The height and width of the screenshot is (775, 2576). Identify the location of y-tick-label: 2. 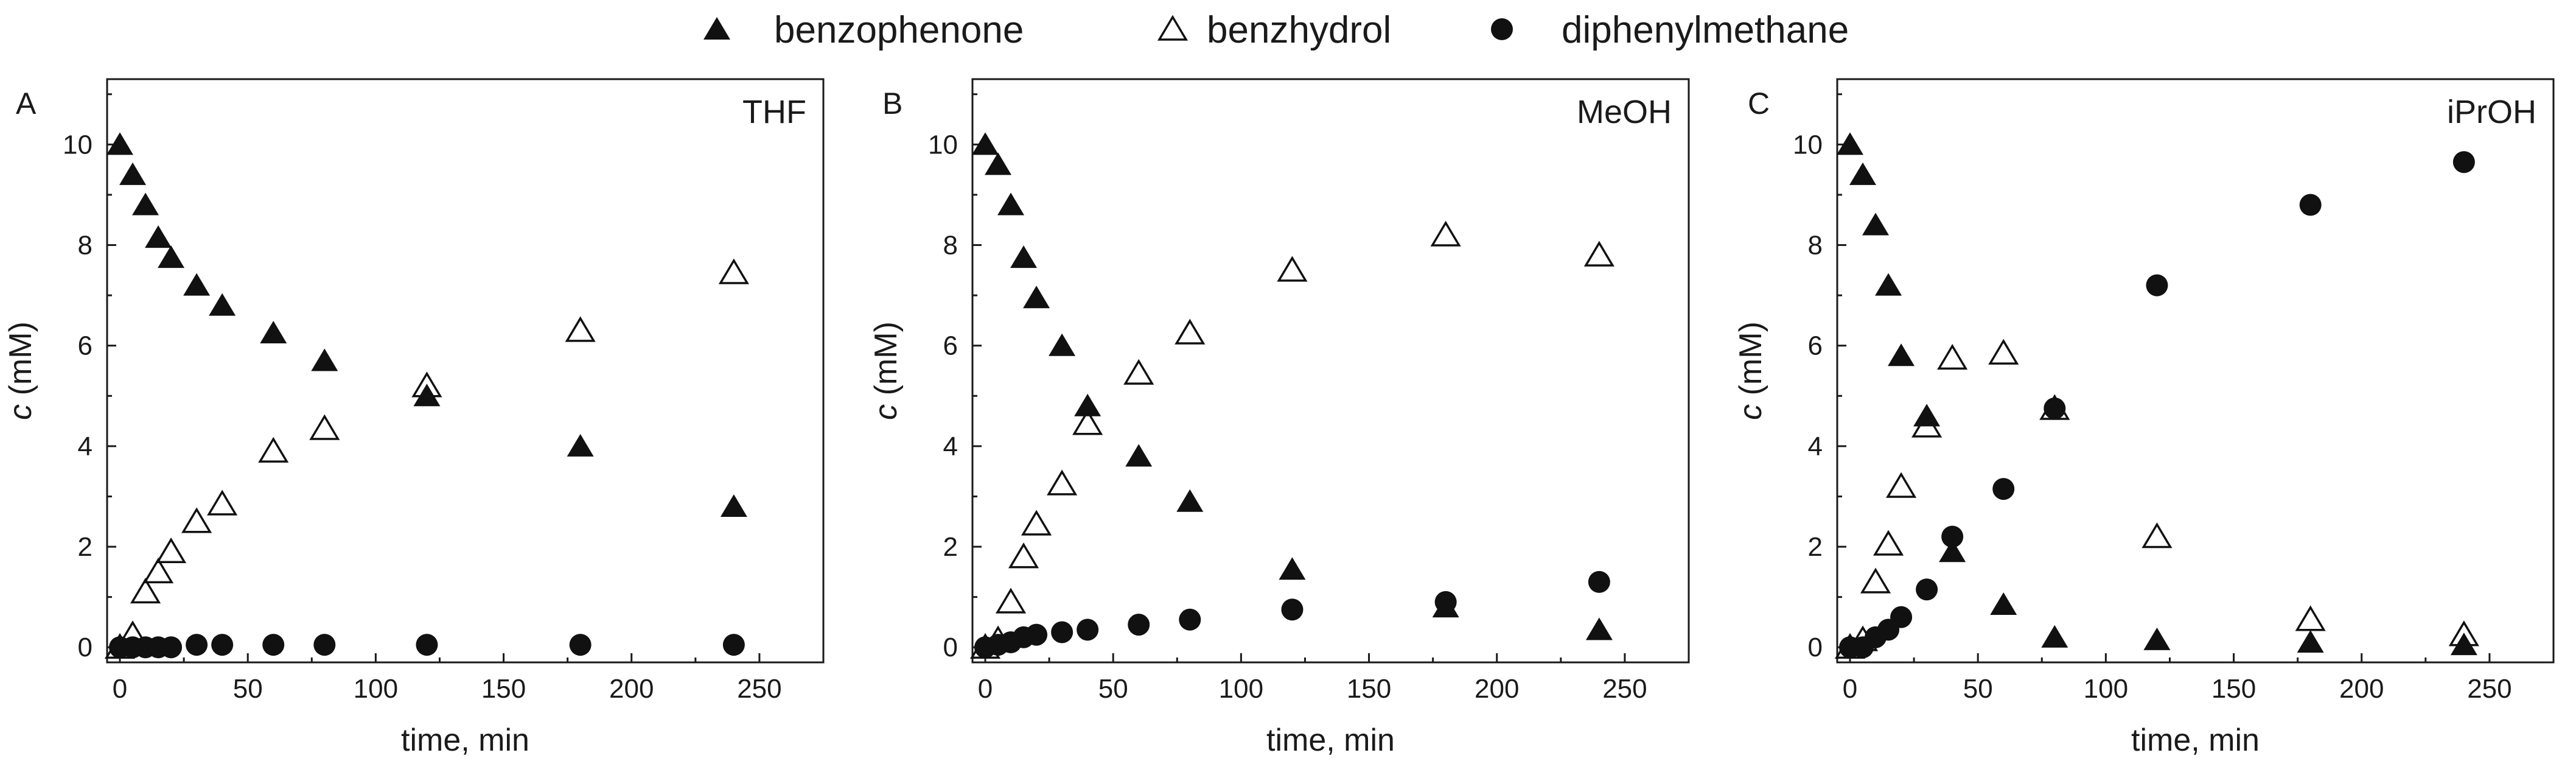
(1815, 547).